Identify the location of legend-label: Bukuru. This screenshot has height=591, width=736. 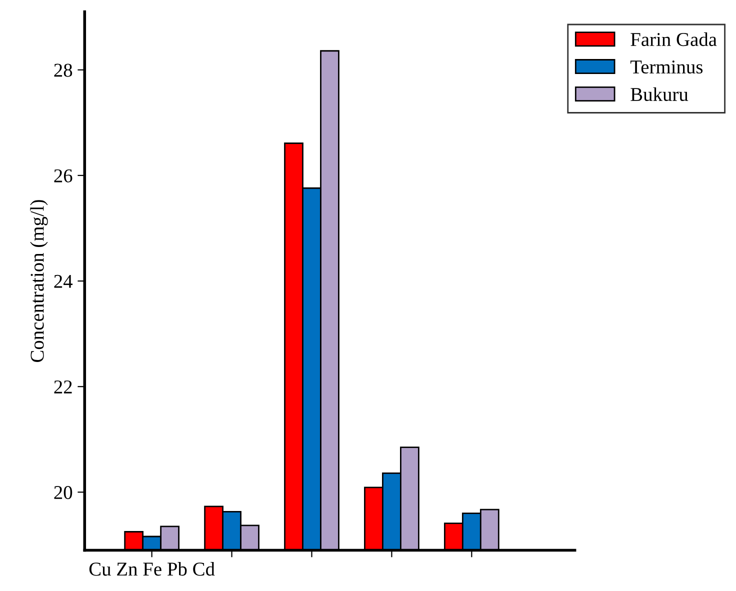
(659, 94).